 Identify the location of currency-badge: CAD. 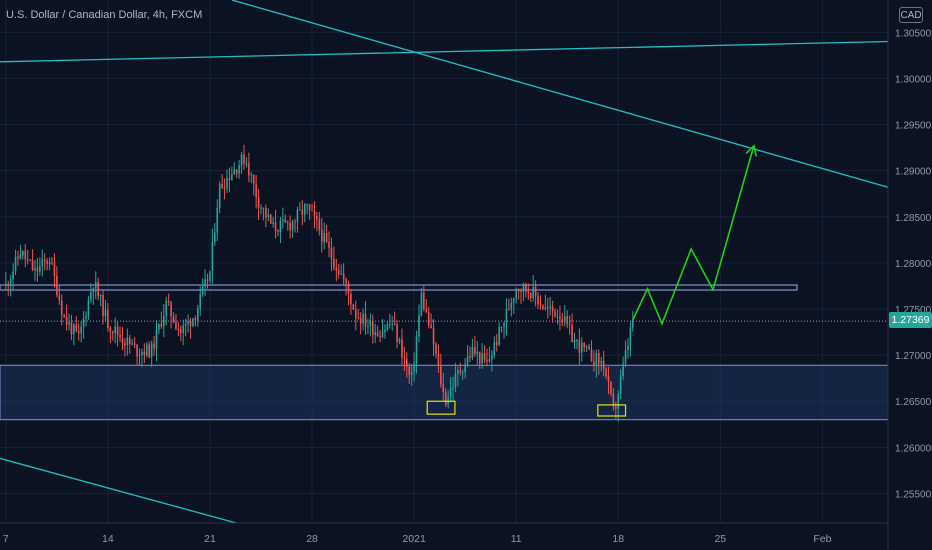
(911, 15).